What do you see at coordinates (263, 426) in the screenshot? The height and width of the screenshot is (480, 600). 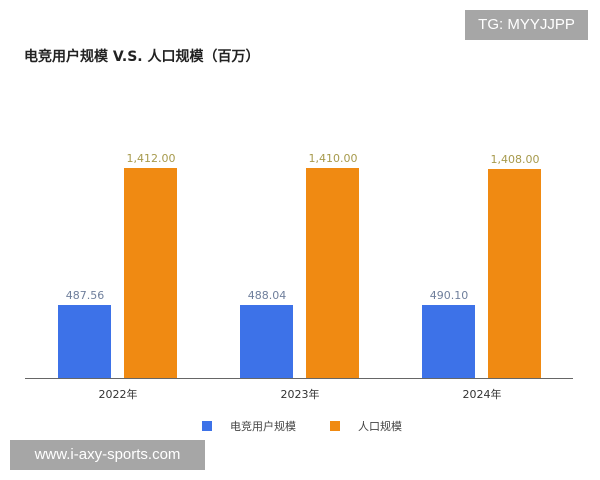 I see `legend-label: 电竞用户规模` at bounding box center [263, 426].